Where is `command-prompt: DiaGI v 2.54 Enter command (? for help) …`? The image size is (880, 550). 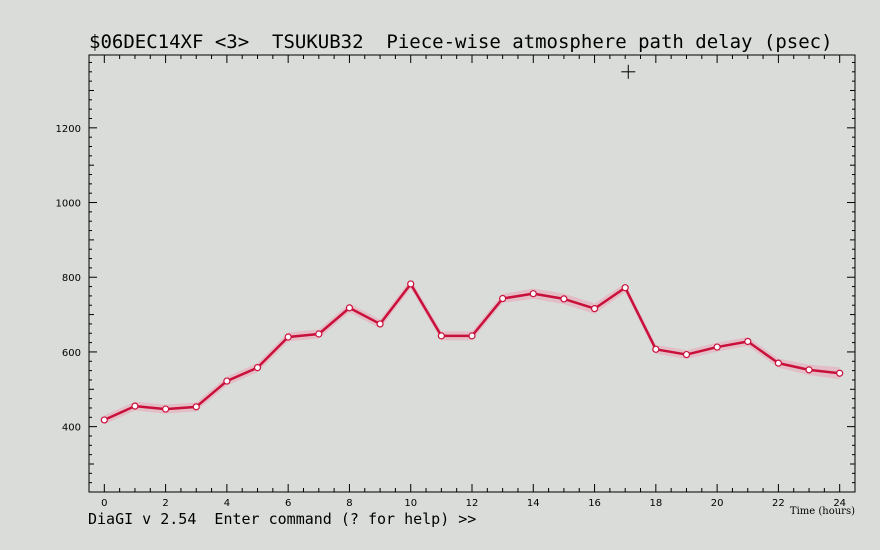 command-prompt: DiaGI v 2.54 Enter command (? for help) … is located at coordinates (282, 519).